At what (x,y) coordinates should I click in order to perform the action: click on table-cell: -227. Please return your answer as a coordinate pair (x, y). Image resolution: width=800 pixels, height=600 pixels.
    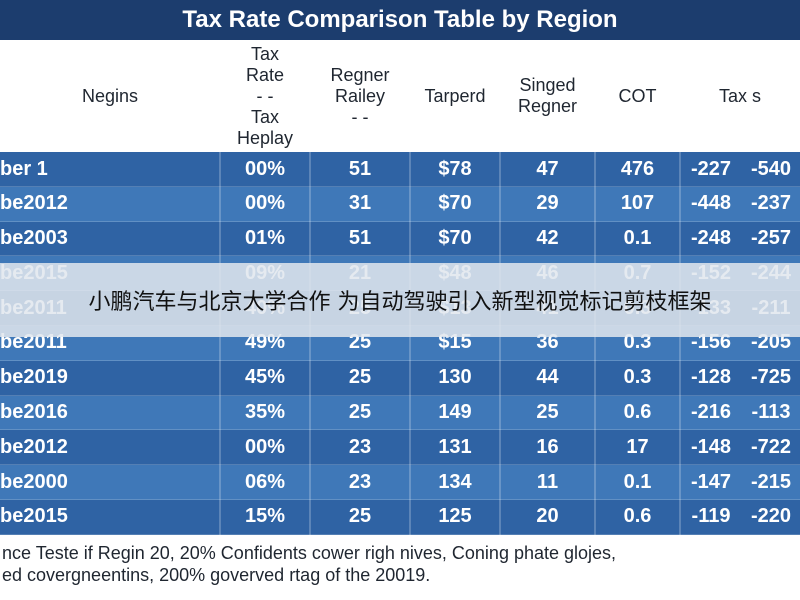
    Looking at the image, I should click on (711, 168).